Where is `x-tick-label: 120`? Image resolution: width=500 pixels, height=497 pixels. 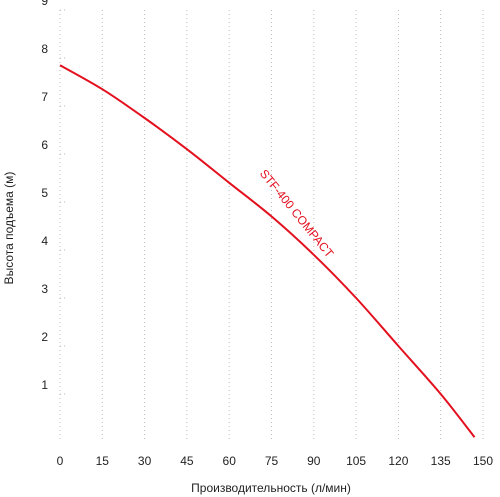
x-tick-label: 120 is located at coordinates (398, 461).